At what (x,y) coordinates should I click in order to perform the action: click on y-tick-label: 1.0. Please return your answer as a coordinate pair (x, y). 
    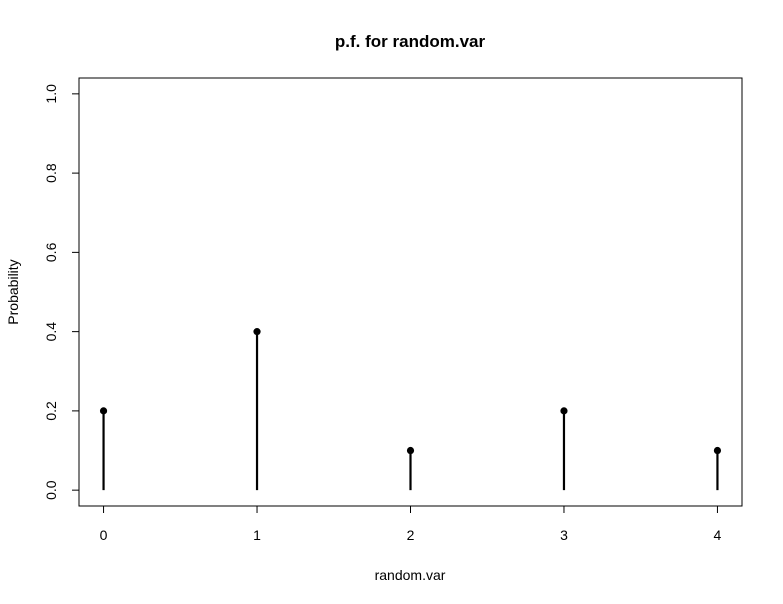
    Looking at the image, I should click on (51, 94).